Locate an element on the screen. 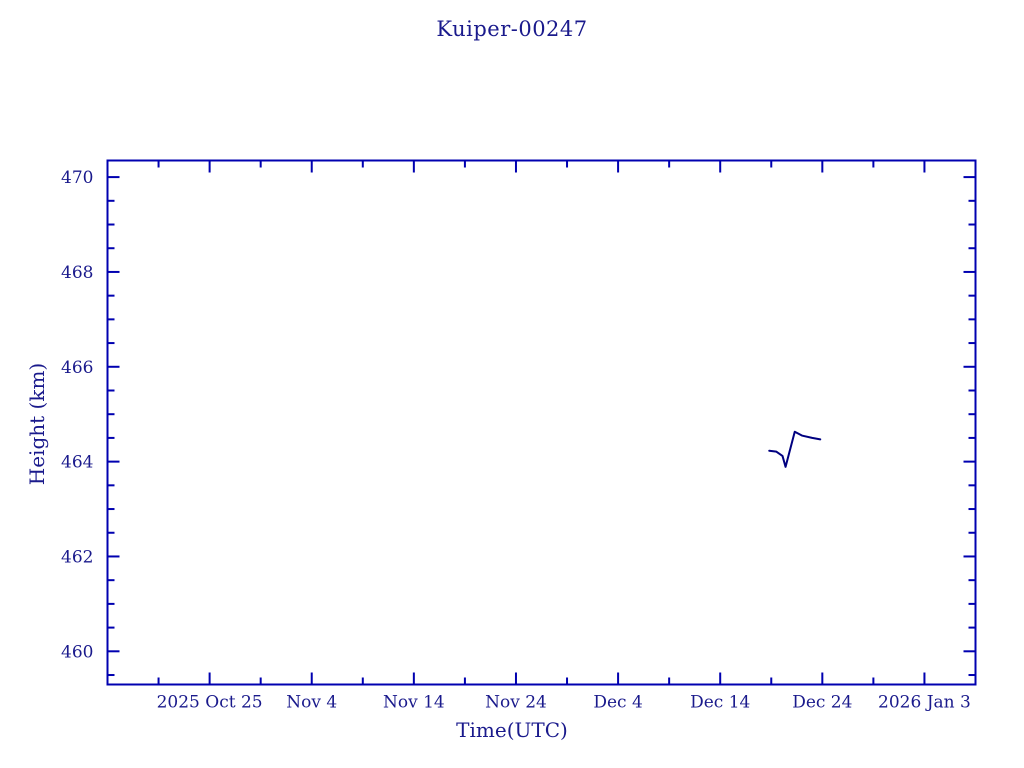 The width and height of the screenshot is (1024, 768). x-tick-label: Nov 24 is located at coordinates (516, 703).